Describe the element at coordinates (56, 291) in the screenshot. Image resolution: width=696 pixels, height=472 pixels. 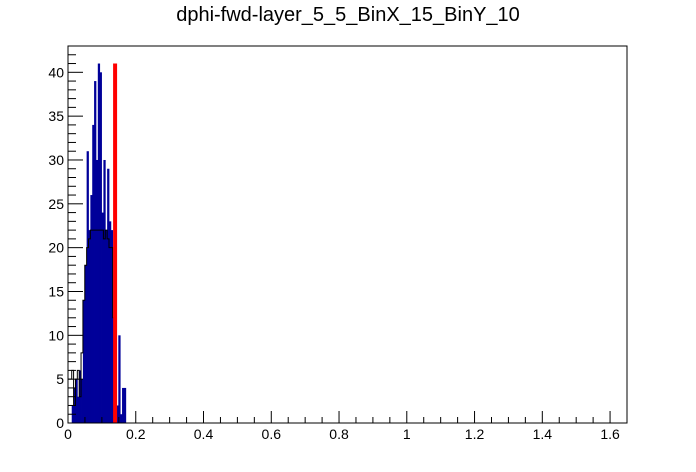
I see `y-tick-label: 15` at that location.